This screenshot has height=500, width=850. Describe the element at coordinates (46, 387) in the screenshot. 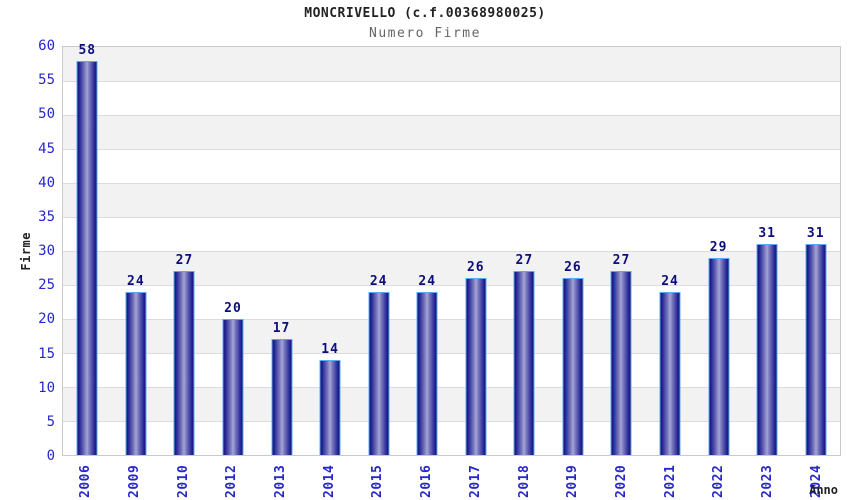

I see `y-tick-label-10: 10` at that location.